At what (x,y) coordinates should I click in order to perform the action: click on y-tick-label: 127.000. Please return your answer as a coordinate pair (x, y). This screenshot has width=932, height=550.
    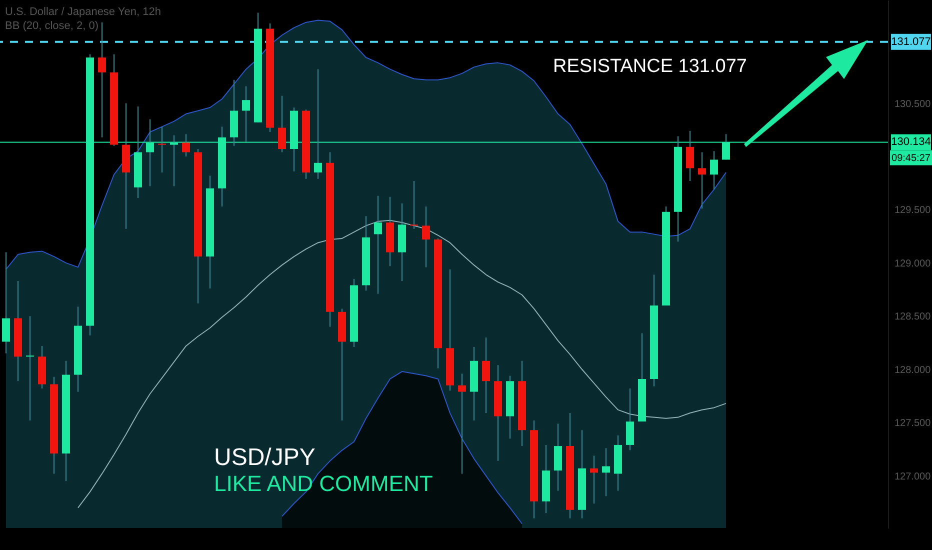
    Looking at the image, I should click on (913, 476).